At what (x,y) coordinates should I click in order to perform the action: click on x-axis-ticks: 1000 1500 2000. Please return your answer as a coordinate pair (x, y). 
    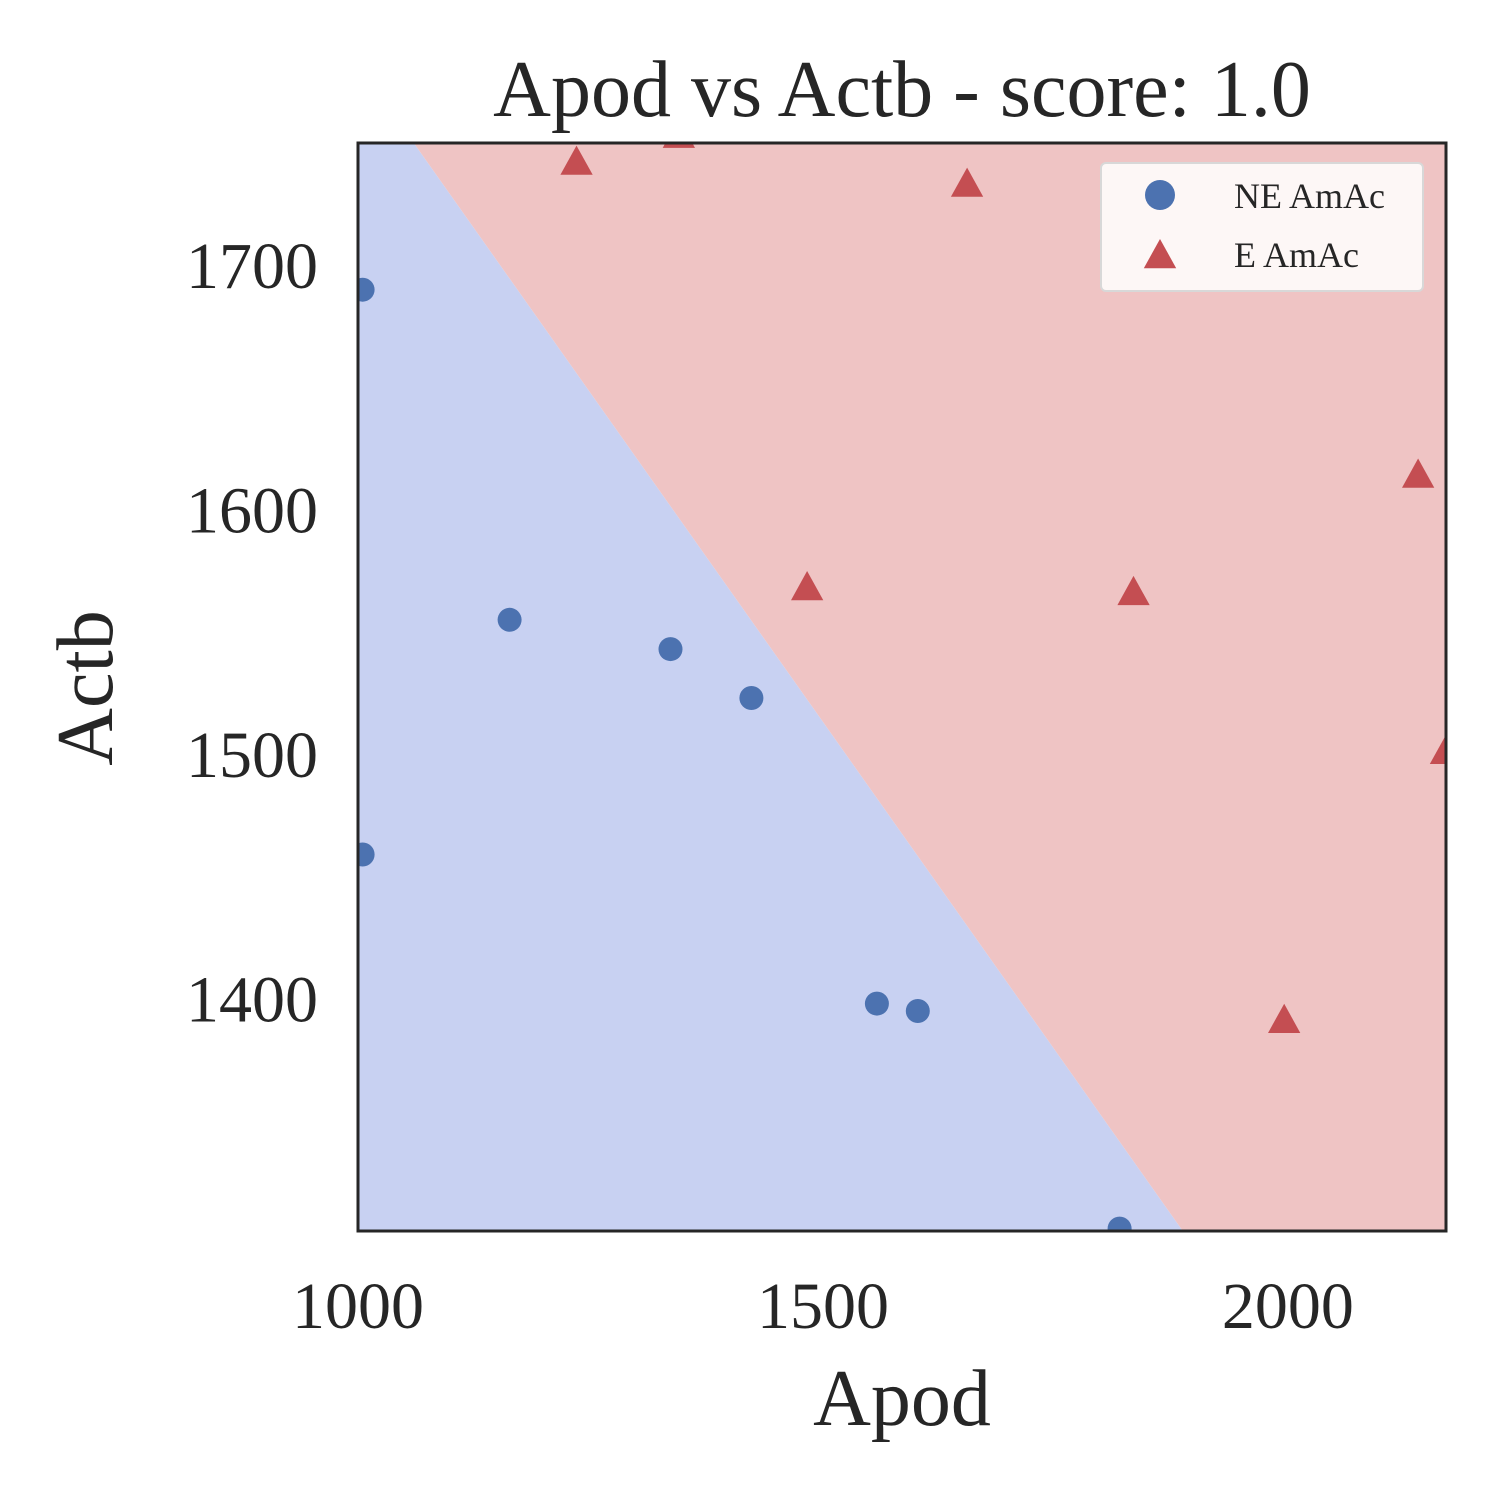
    Looking at the image, I should click on (823, 1306).